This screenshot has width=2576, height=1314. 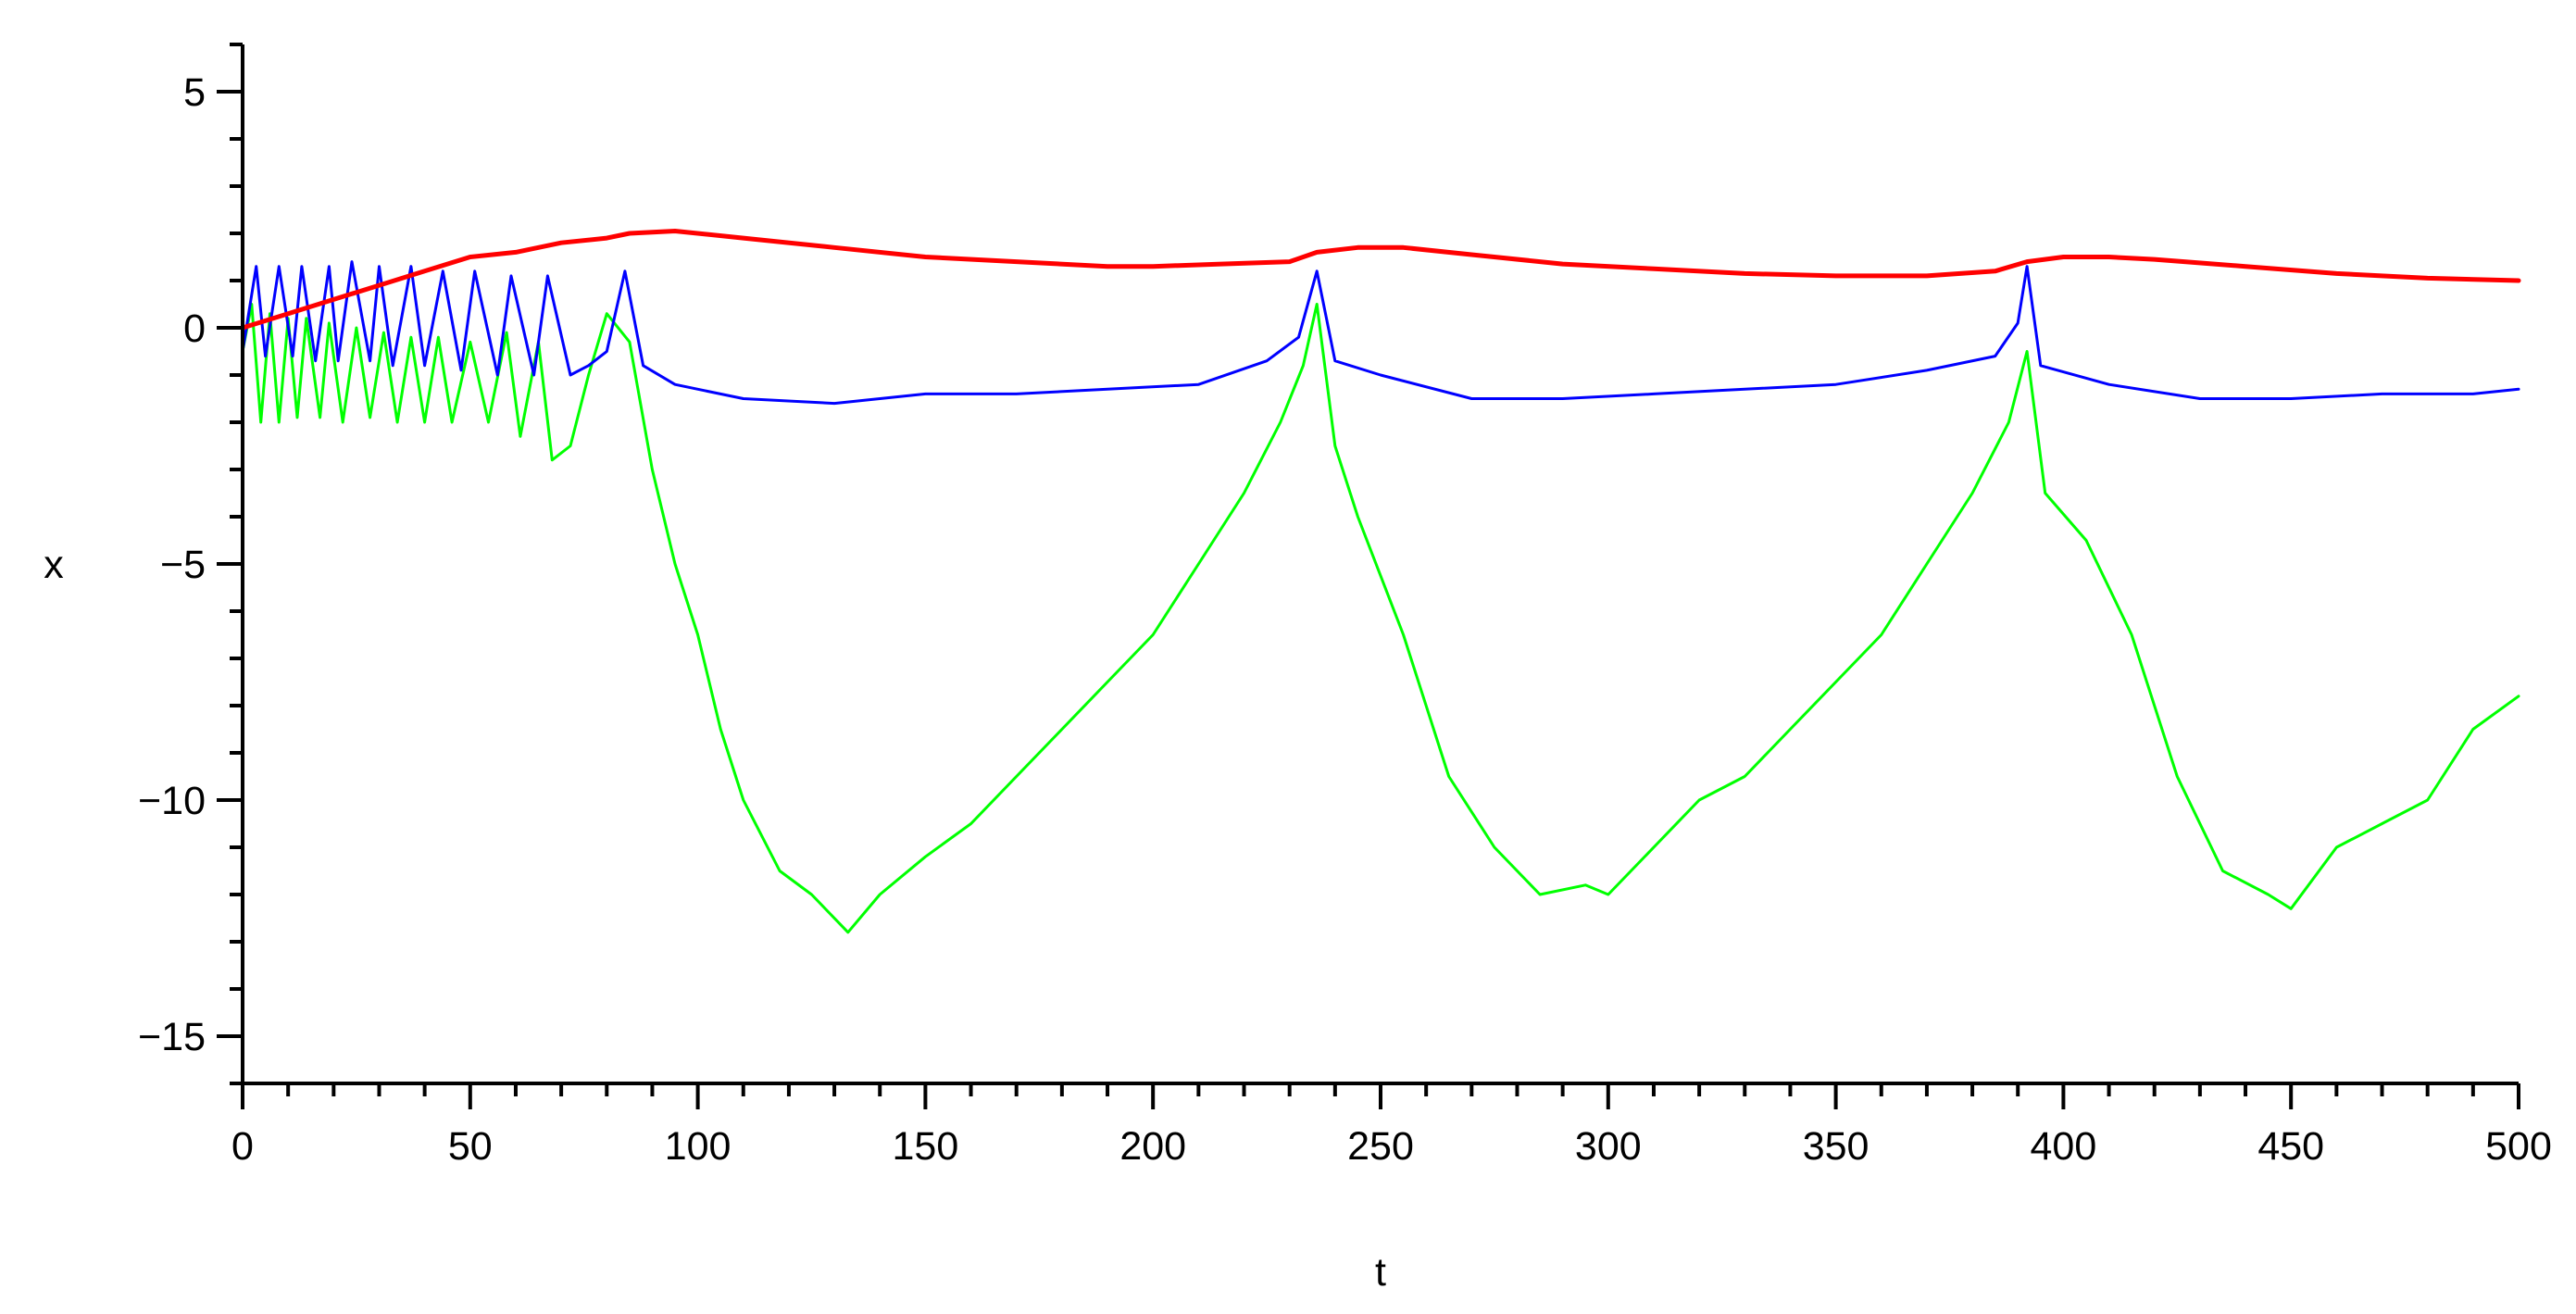 I want to click on x-axis-label: t, so click(x=1381, y=1273).